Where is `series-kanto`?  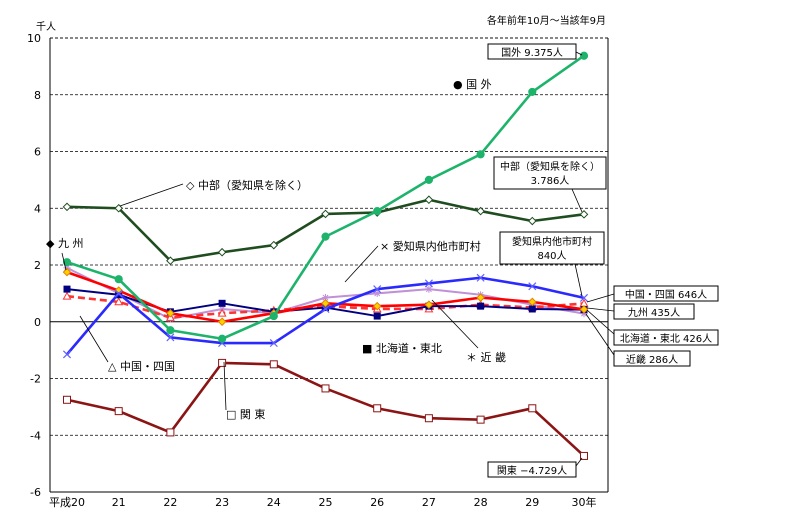
series-kanto is located at coordinates (325, 409).